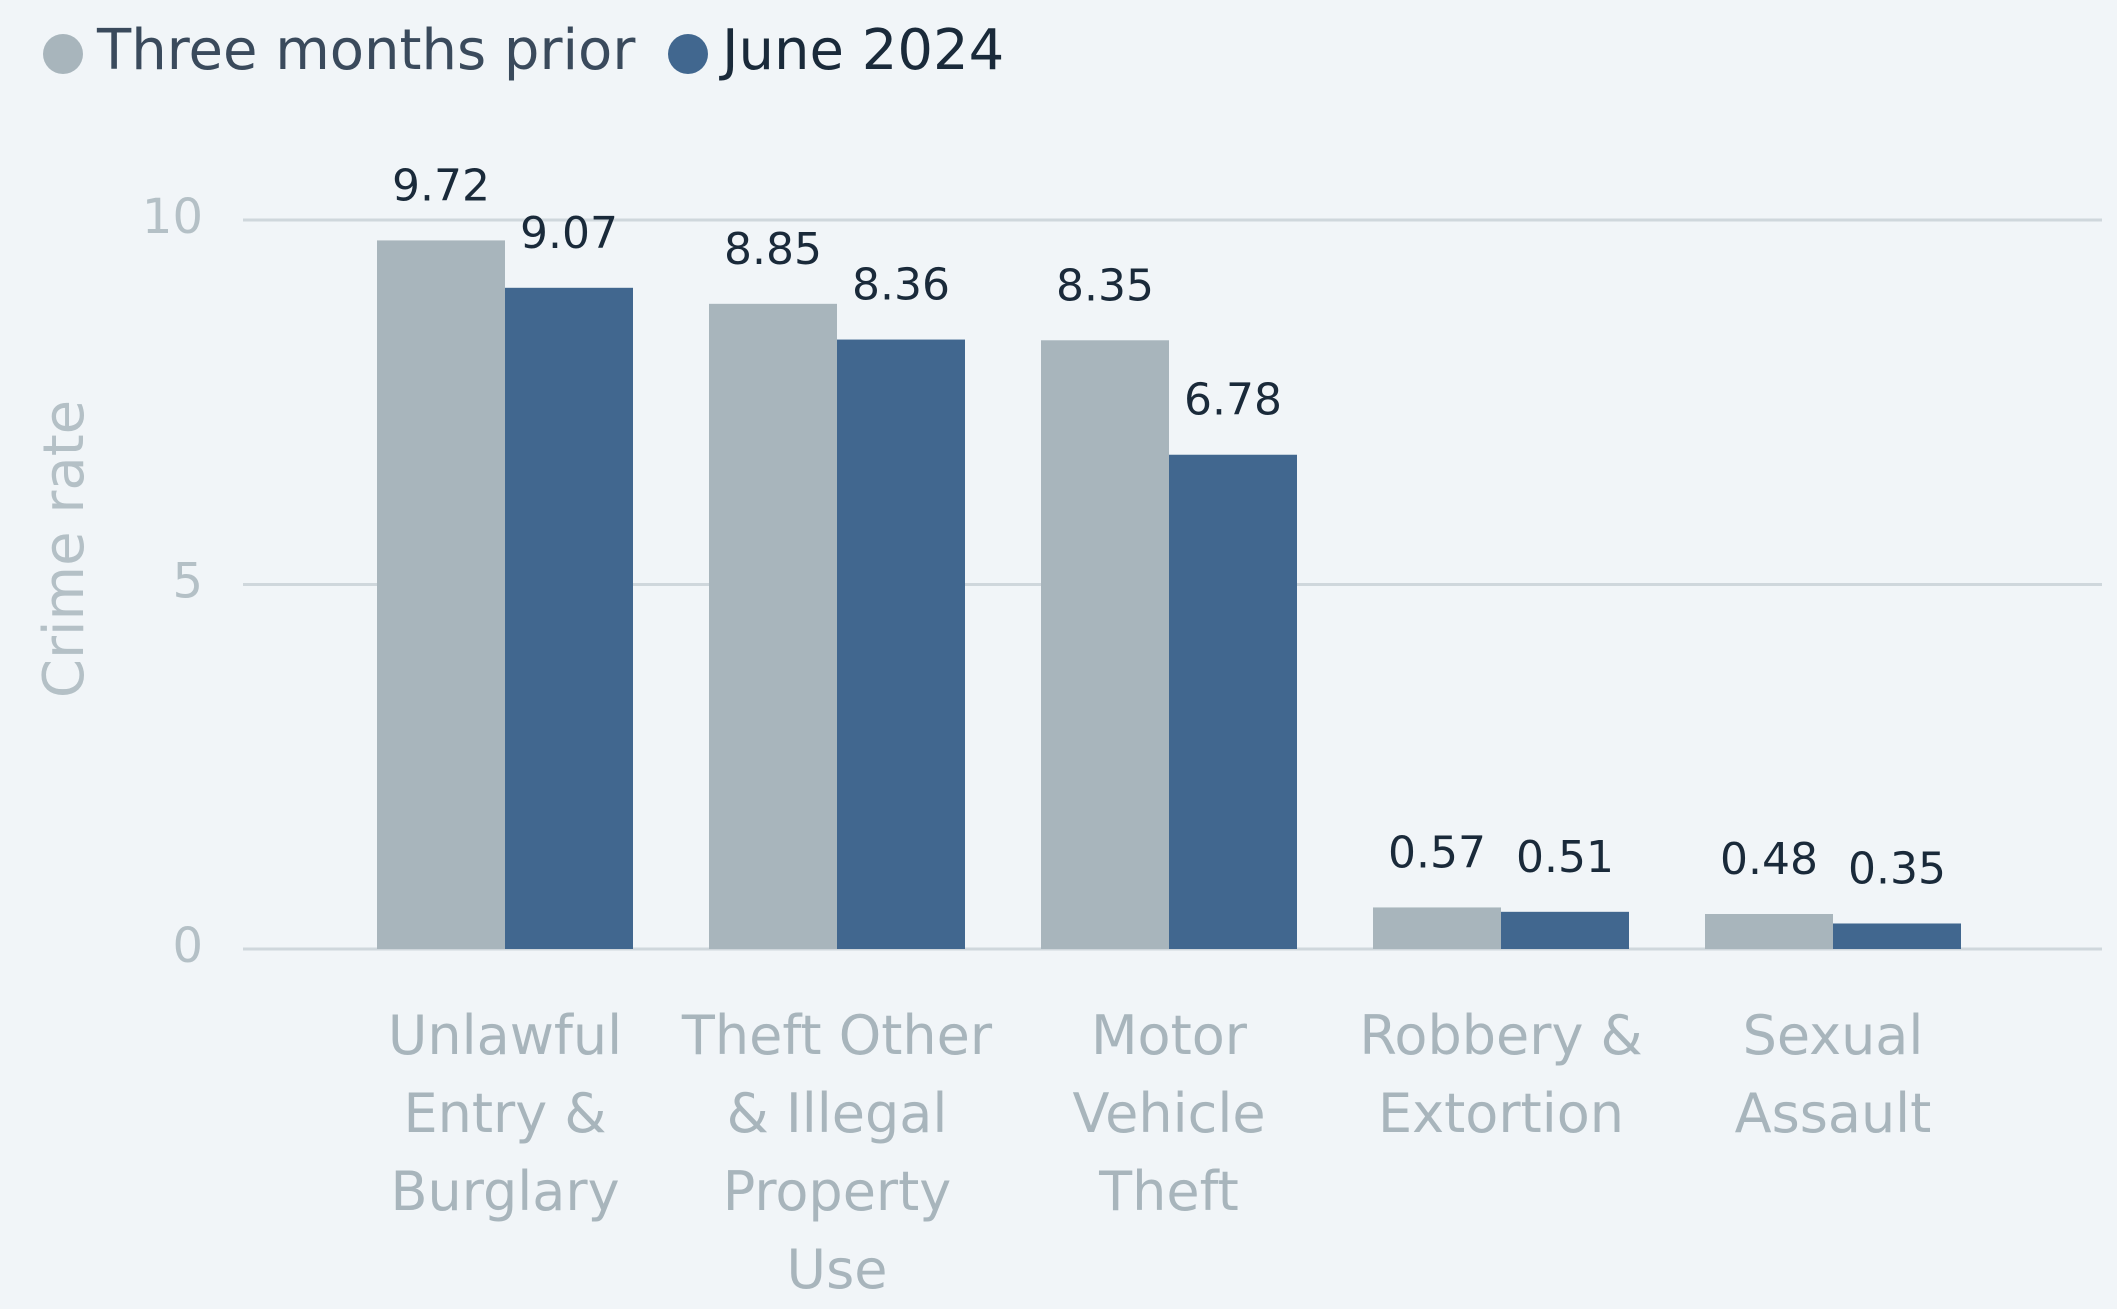 This screenshot has height=1309, width=2117. What do you see at coordinates (64, 549) in the screenshot?
I see `y-axis-title: Crime rate` at bounding box center [64, 549].